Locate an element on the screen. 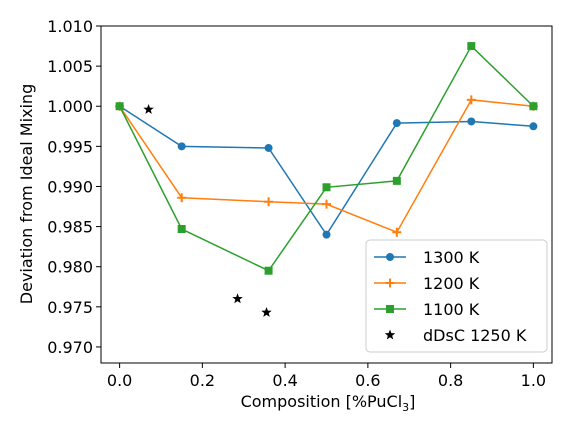  x-tick-label: 0.4 is located at coordinates (284, 380).